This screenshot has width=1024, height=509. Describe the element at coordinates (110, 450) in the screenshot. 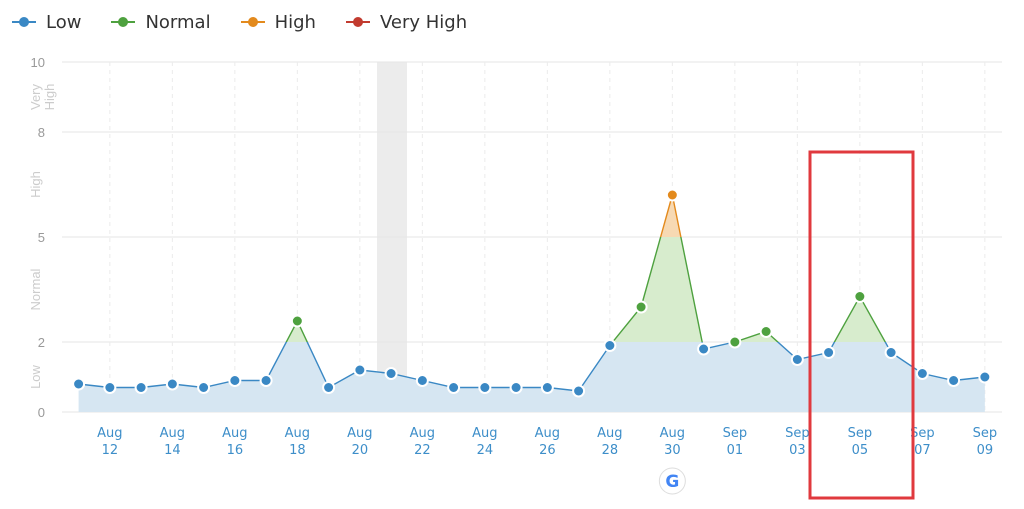

I see `xtick-label-day: 12` at that location.